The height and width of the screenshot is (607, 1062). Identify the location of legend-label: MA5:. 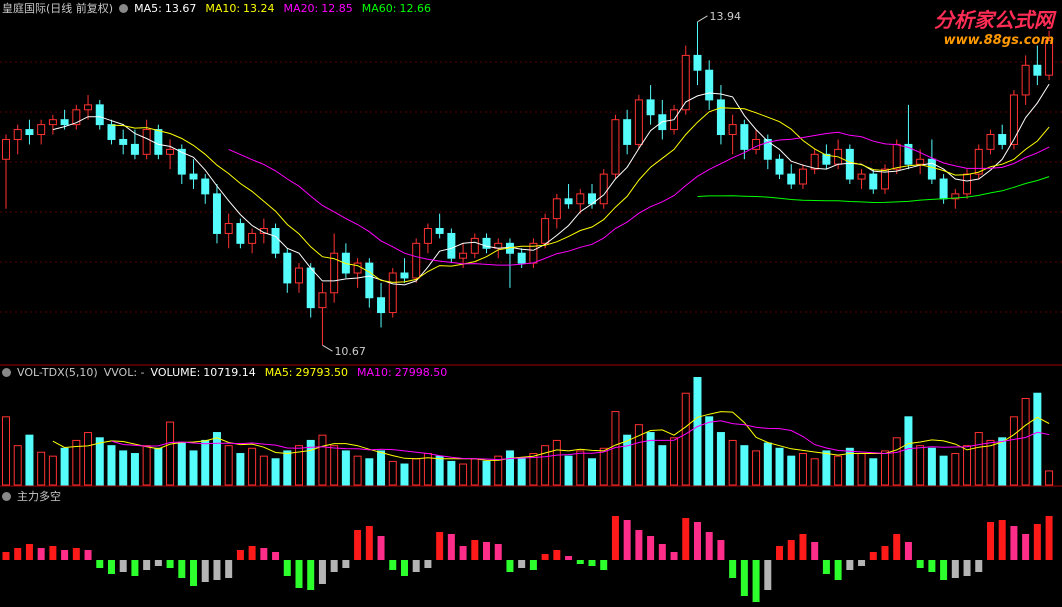
(148, 8).